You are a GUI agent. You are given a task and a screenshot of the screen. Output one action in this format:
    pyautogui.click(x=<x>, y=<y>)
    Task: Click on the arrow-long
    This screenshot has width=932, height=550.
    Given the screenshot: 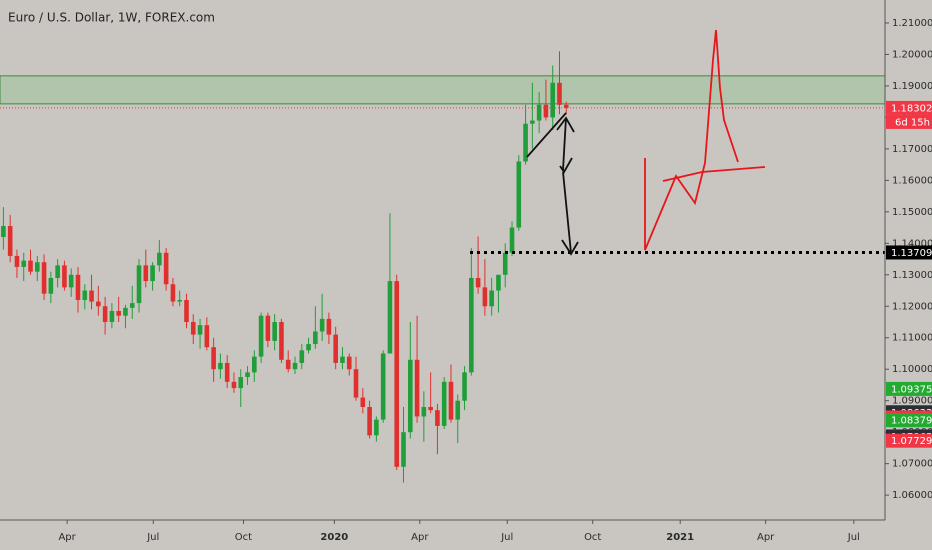 What is the action you would take?
    pyautogui.click(x=570, y=213)
    